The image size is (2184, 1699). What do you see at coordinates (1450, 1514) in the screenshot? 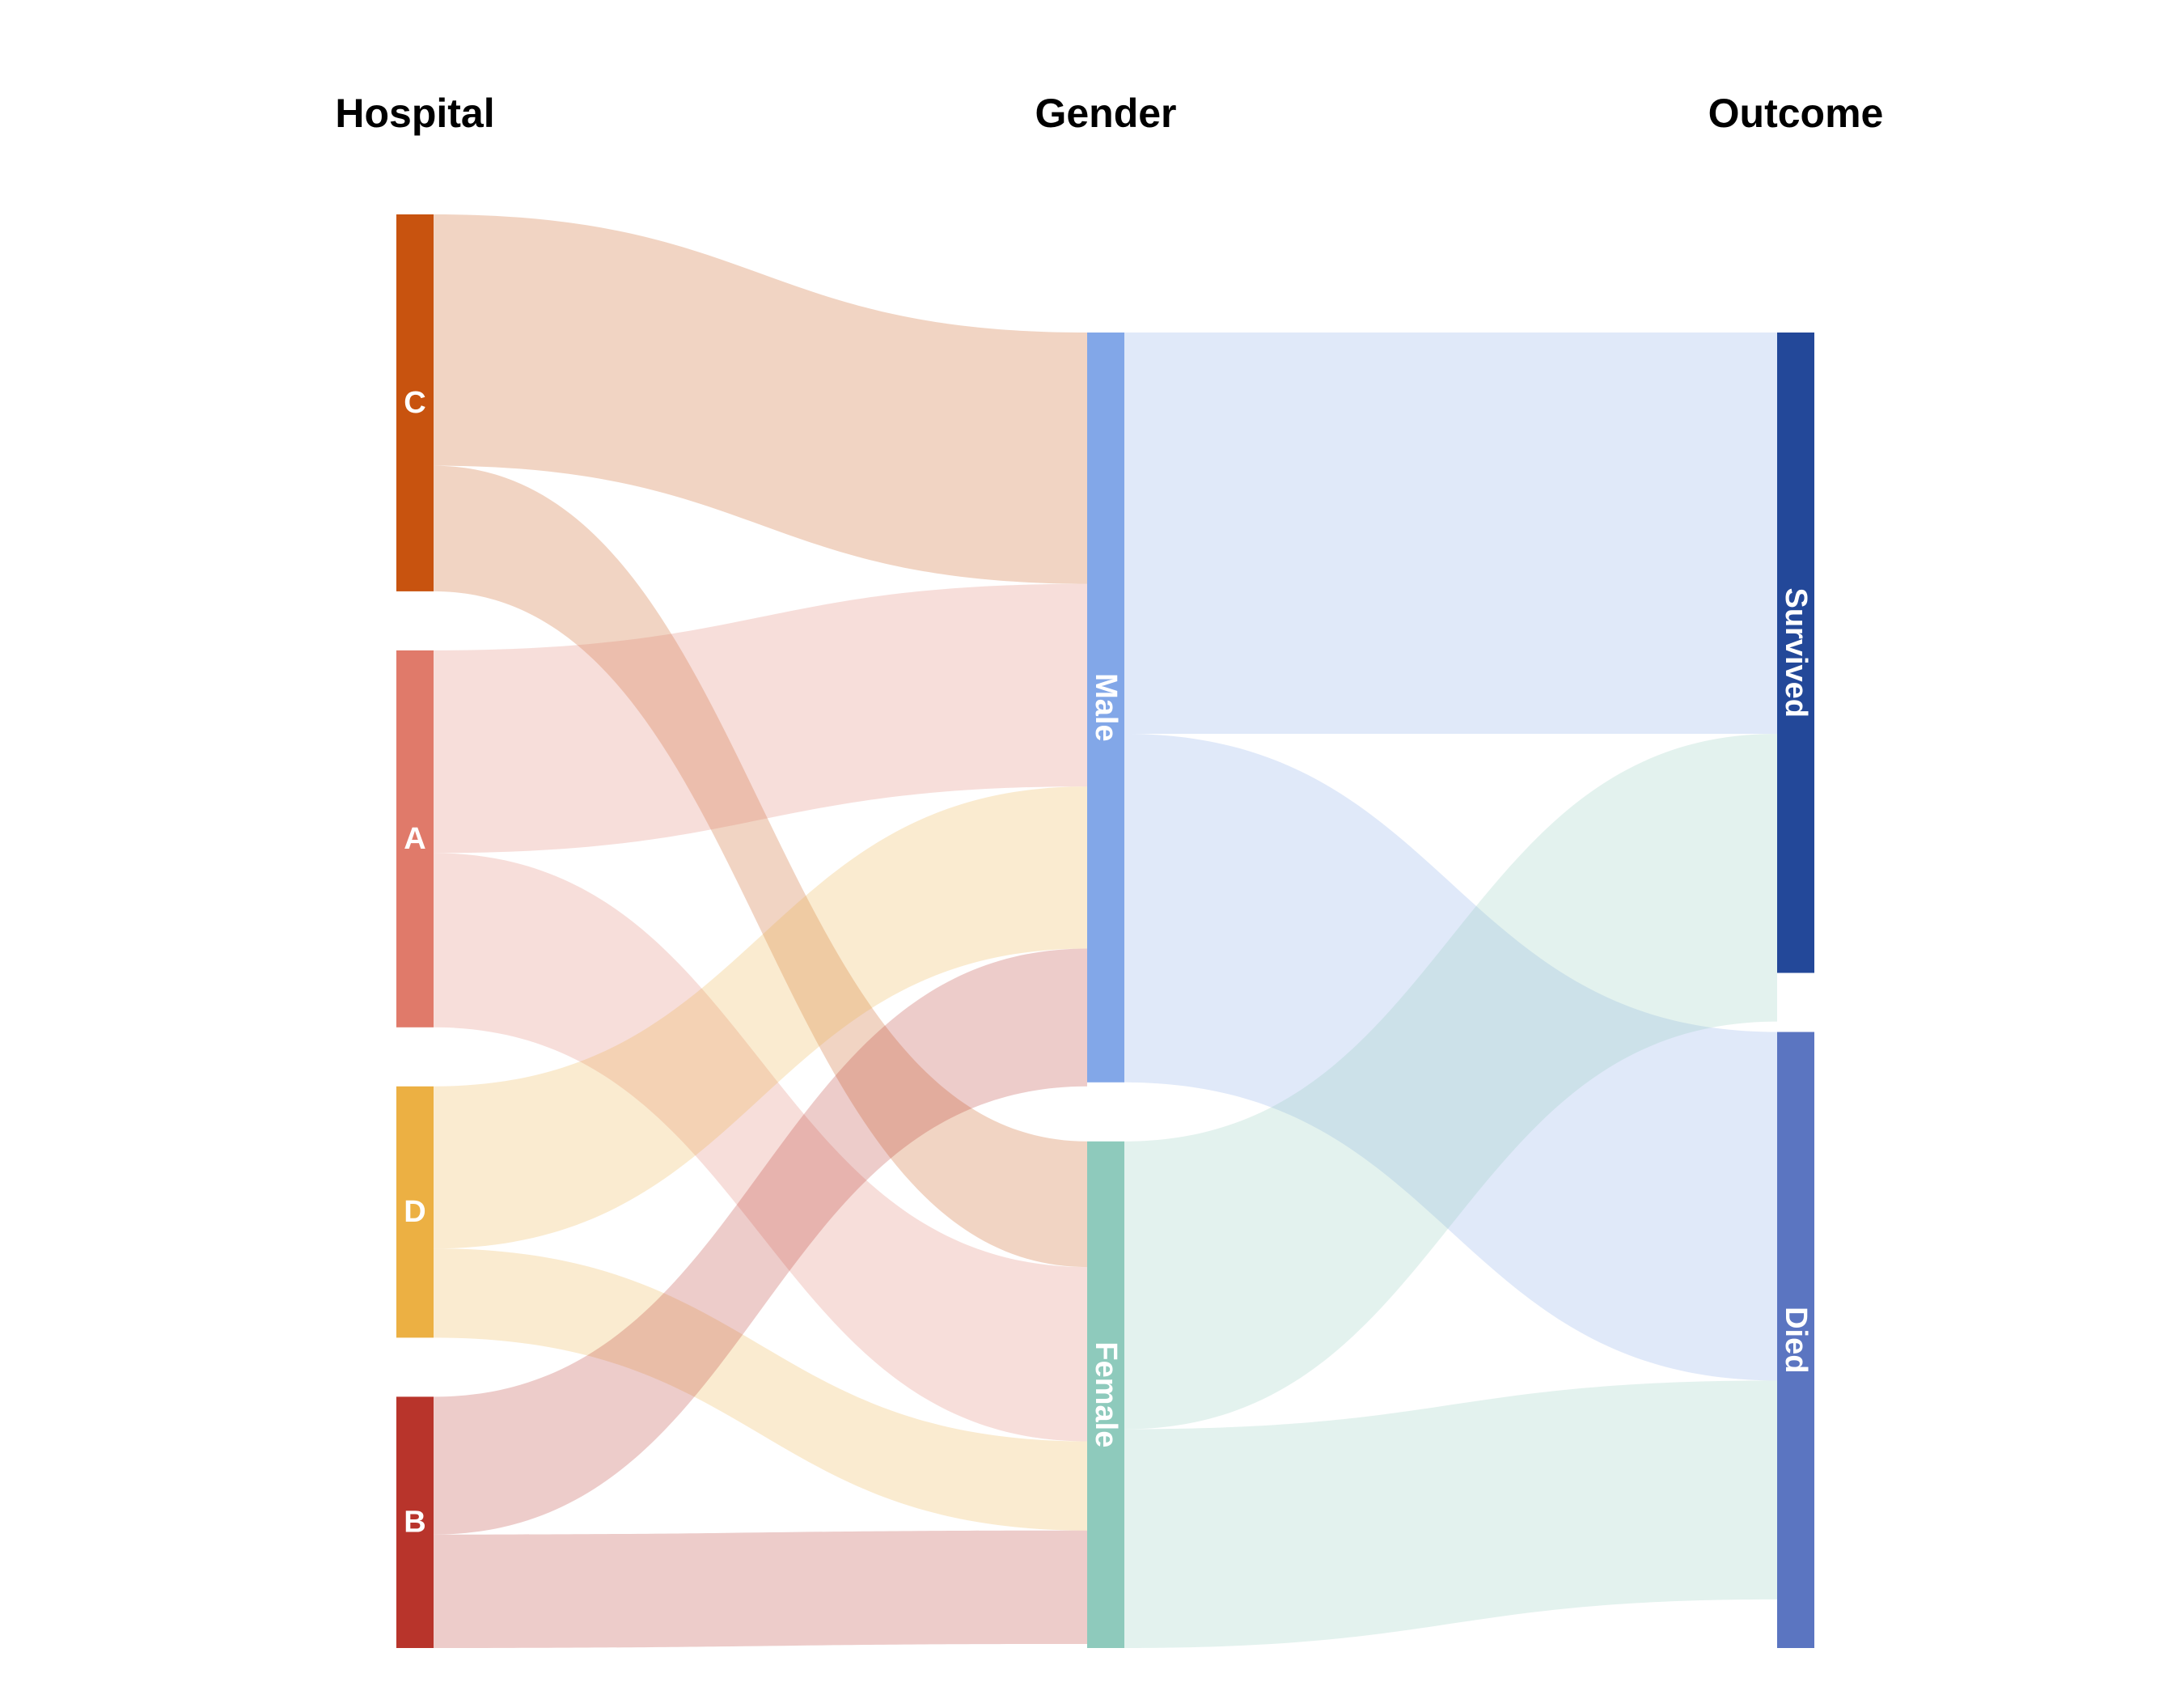
I see `link-female-to-died` at bounding box center [1450, 1514].